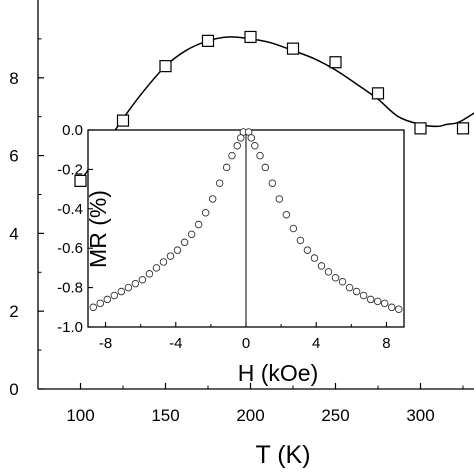 The height and width of the screenshot is (474, 474). Describe the element at coordinates (335, 415) in the screenshot. I see `main-x-tick-label: 250` at that location.